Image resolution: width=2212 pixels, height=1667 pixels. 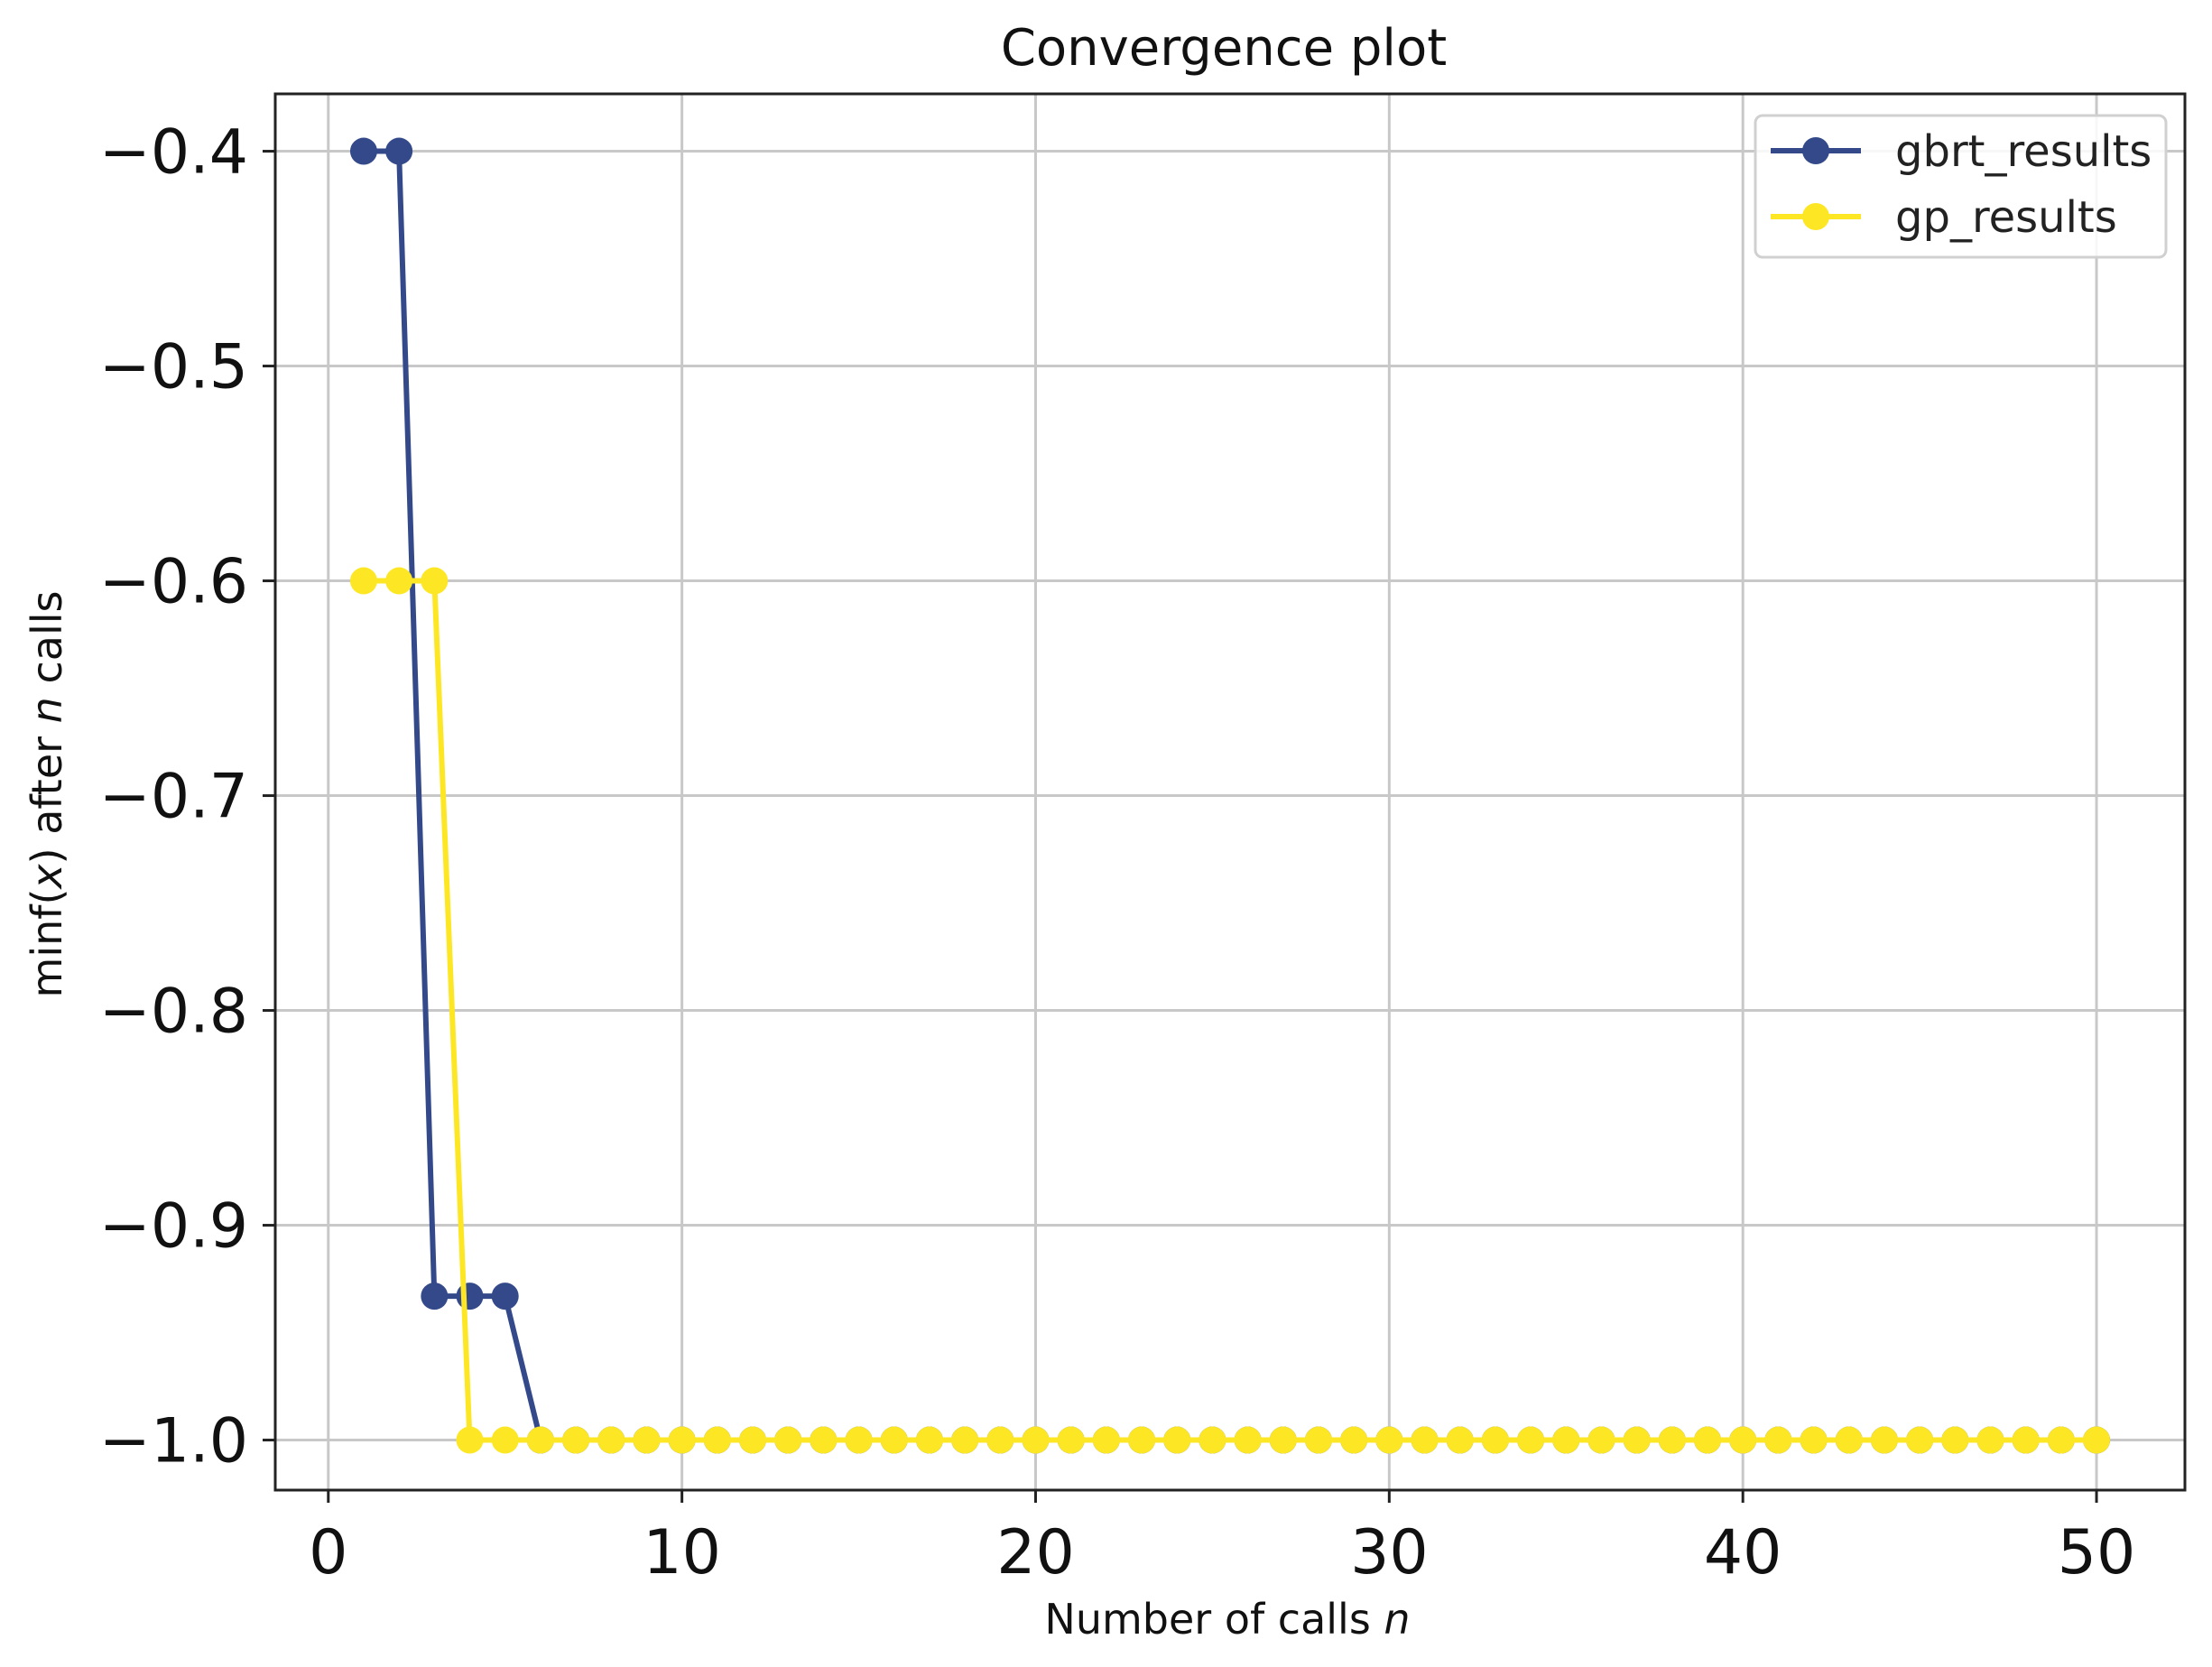 I want to click on y-tick-label: −0.9, so click(x=173, y=1227).